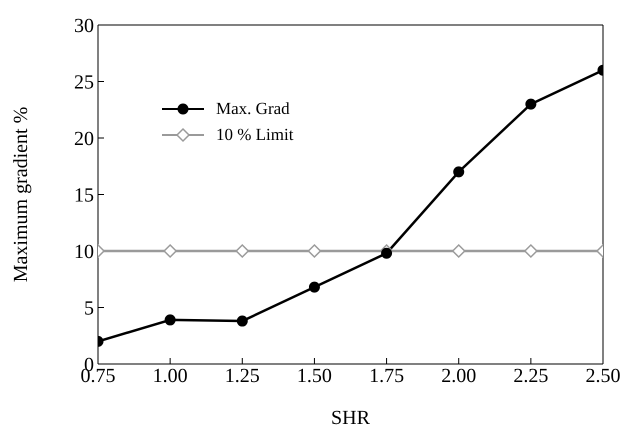 This screenshot has width=623, height=447. Describe the element at coordinates (253, 109) in the screenshot. I see `legend-label: Max. Grad` at that location.